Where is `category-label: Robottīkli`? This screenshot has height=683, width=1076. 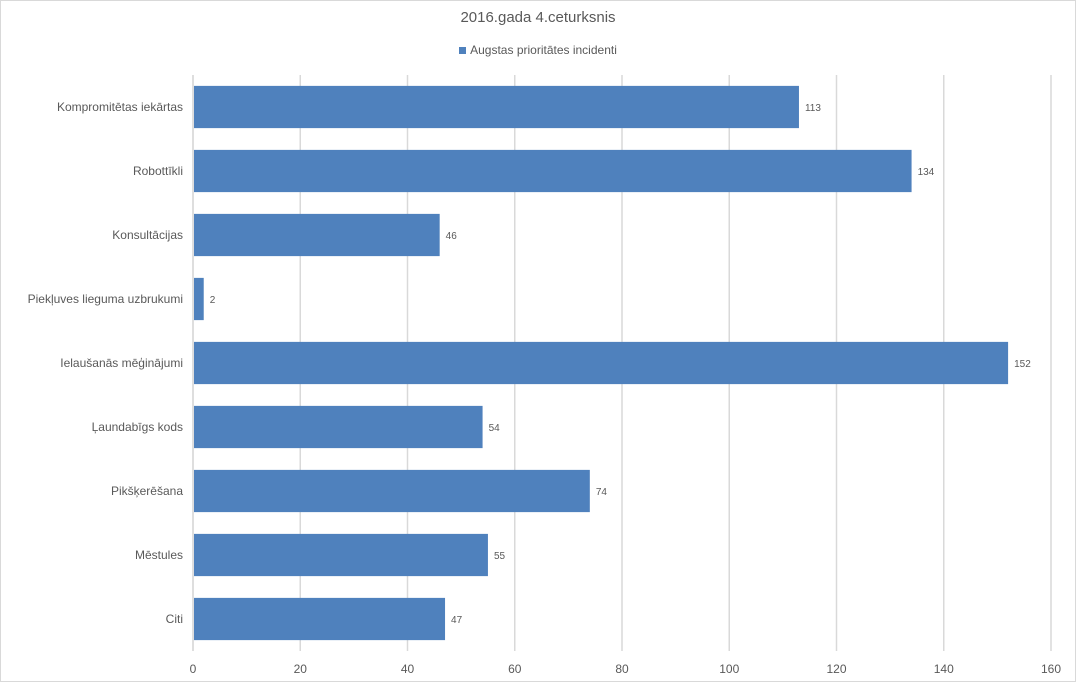 category-label: Robottīkli is located at coordinates (158, 171).